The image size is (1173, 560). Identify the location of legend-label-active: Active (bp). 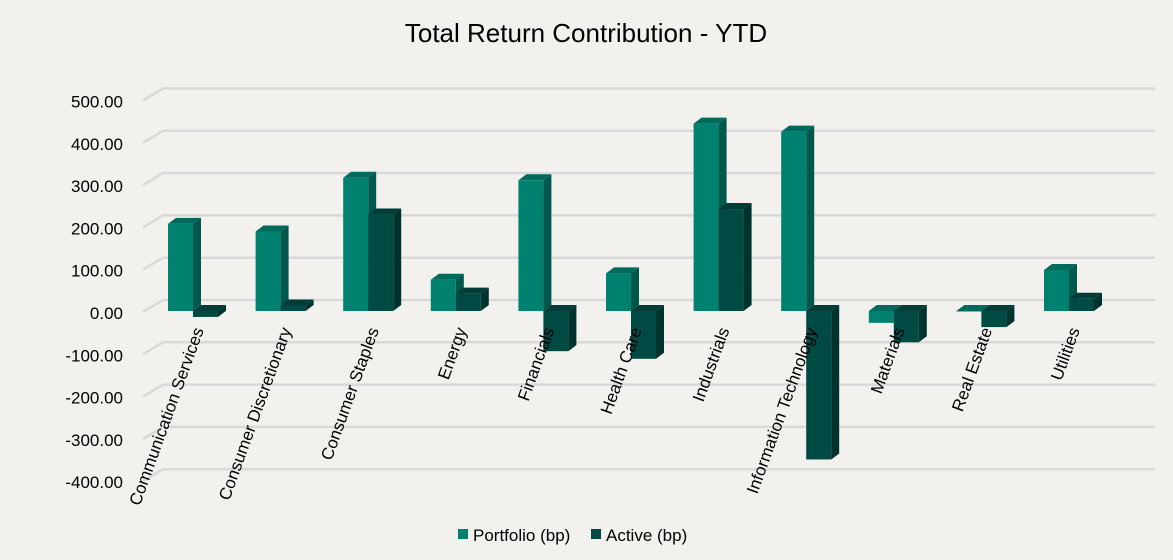
(646, 535).